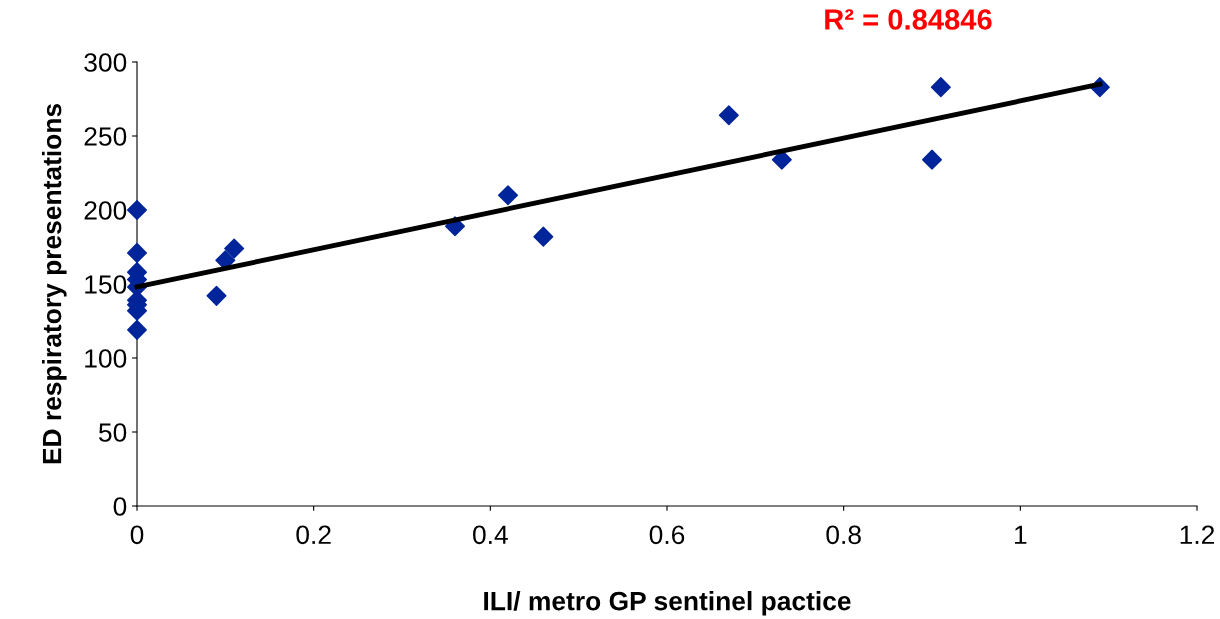 The height and width of the screenshot is (619, 1220). Describe the element at coordinates (1197, 534) in the screenshot. I see `x-tick-label: 1.2` at that location.